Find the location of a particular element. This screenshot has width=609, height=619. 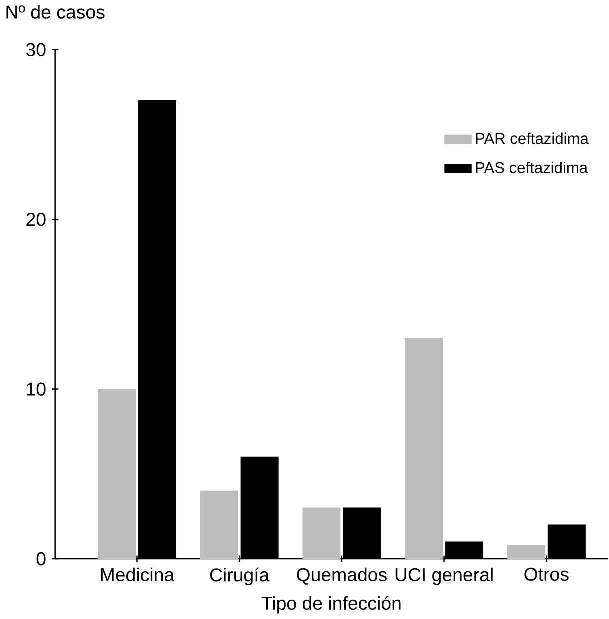

y-tick-label: 20 is located at coordinates (36, 219).